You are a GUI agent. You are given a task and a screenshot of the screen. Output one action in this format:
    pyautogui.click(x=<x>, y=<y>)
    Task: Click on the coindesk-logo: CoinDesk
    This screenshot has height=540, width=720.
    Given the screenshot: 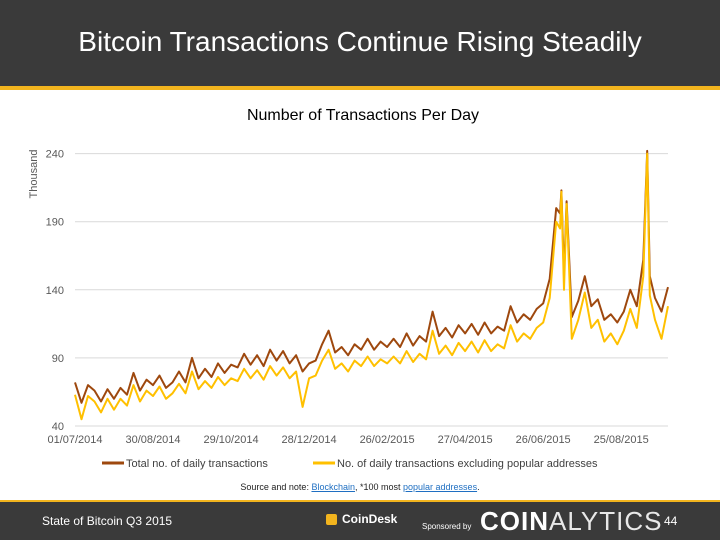 What is the action you would take?
    pyautogui.click(x=361, y=519)
    